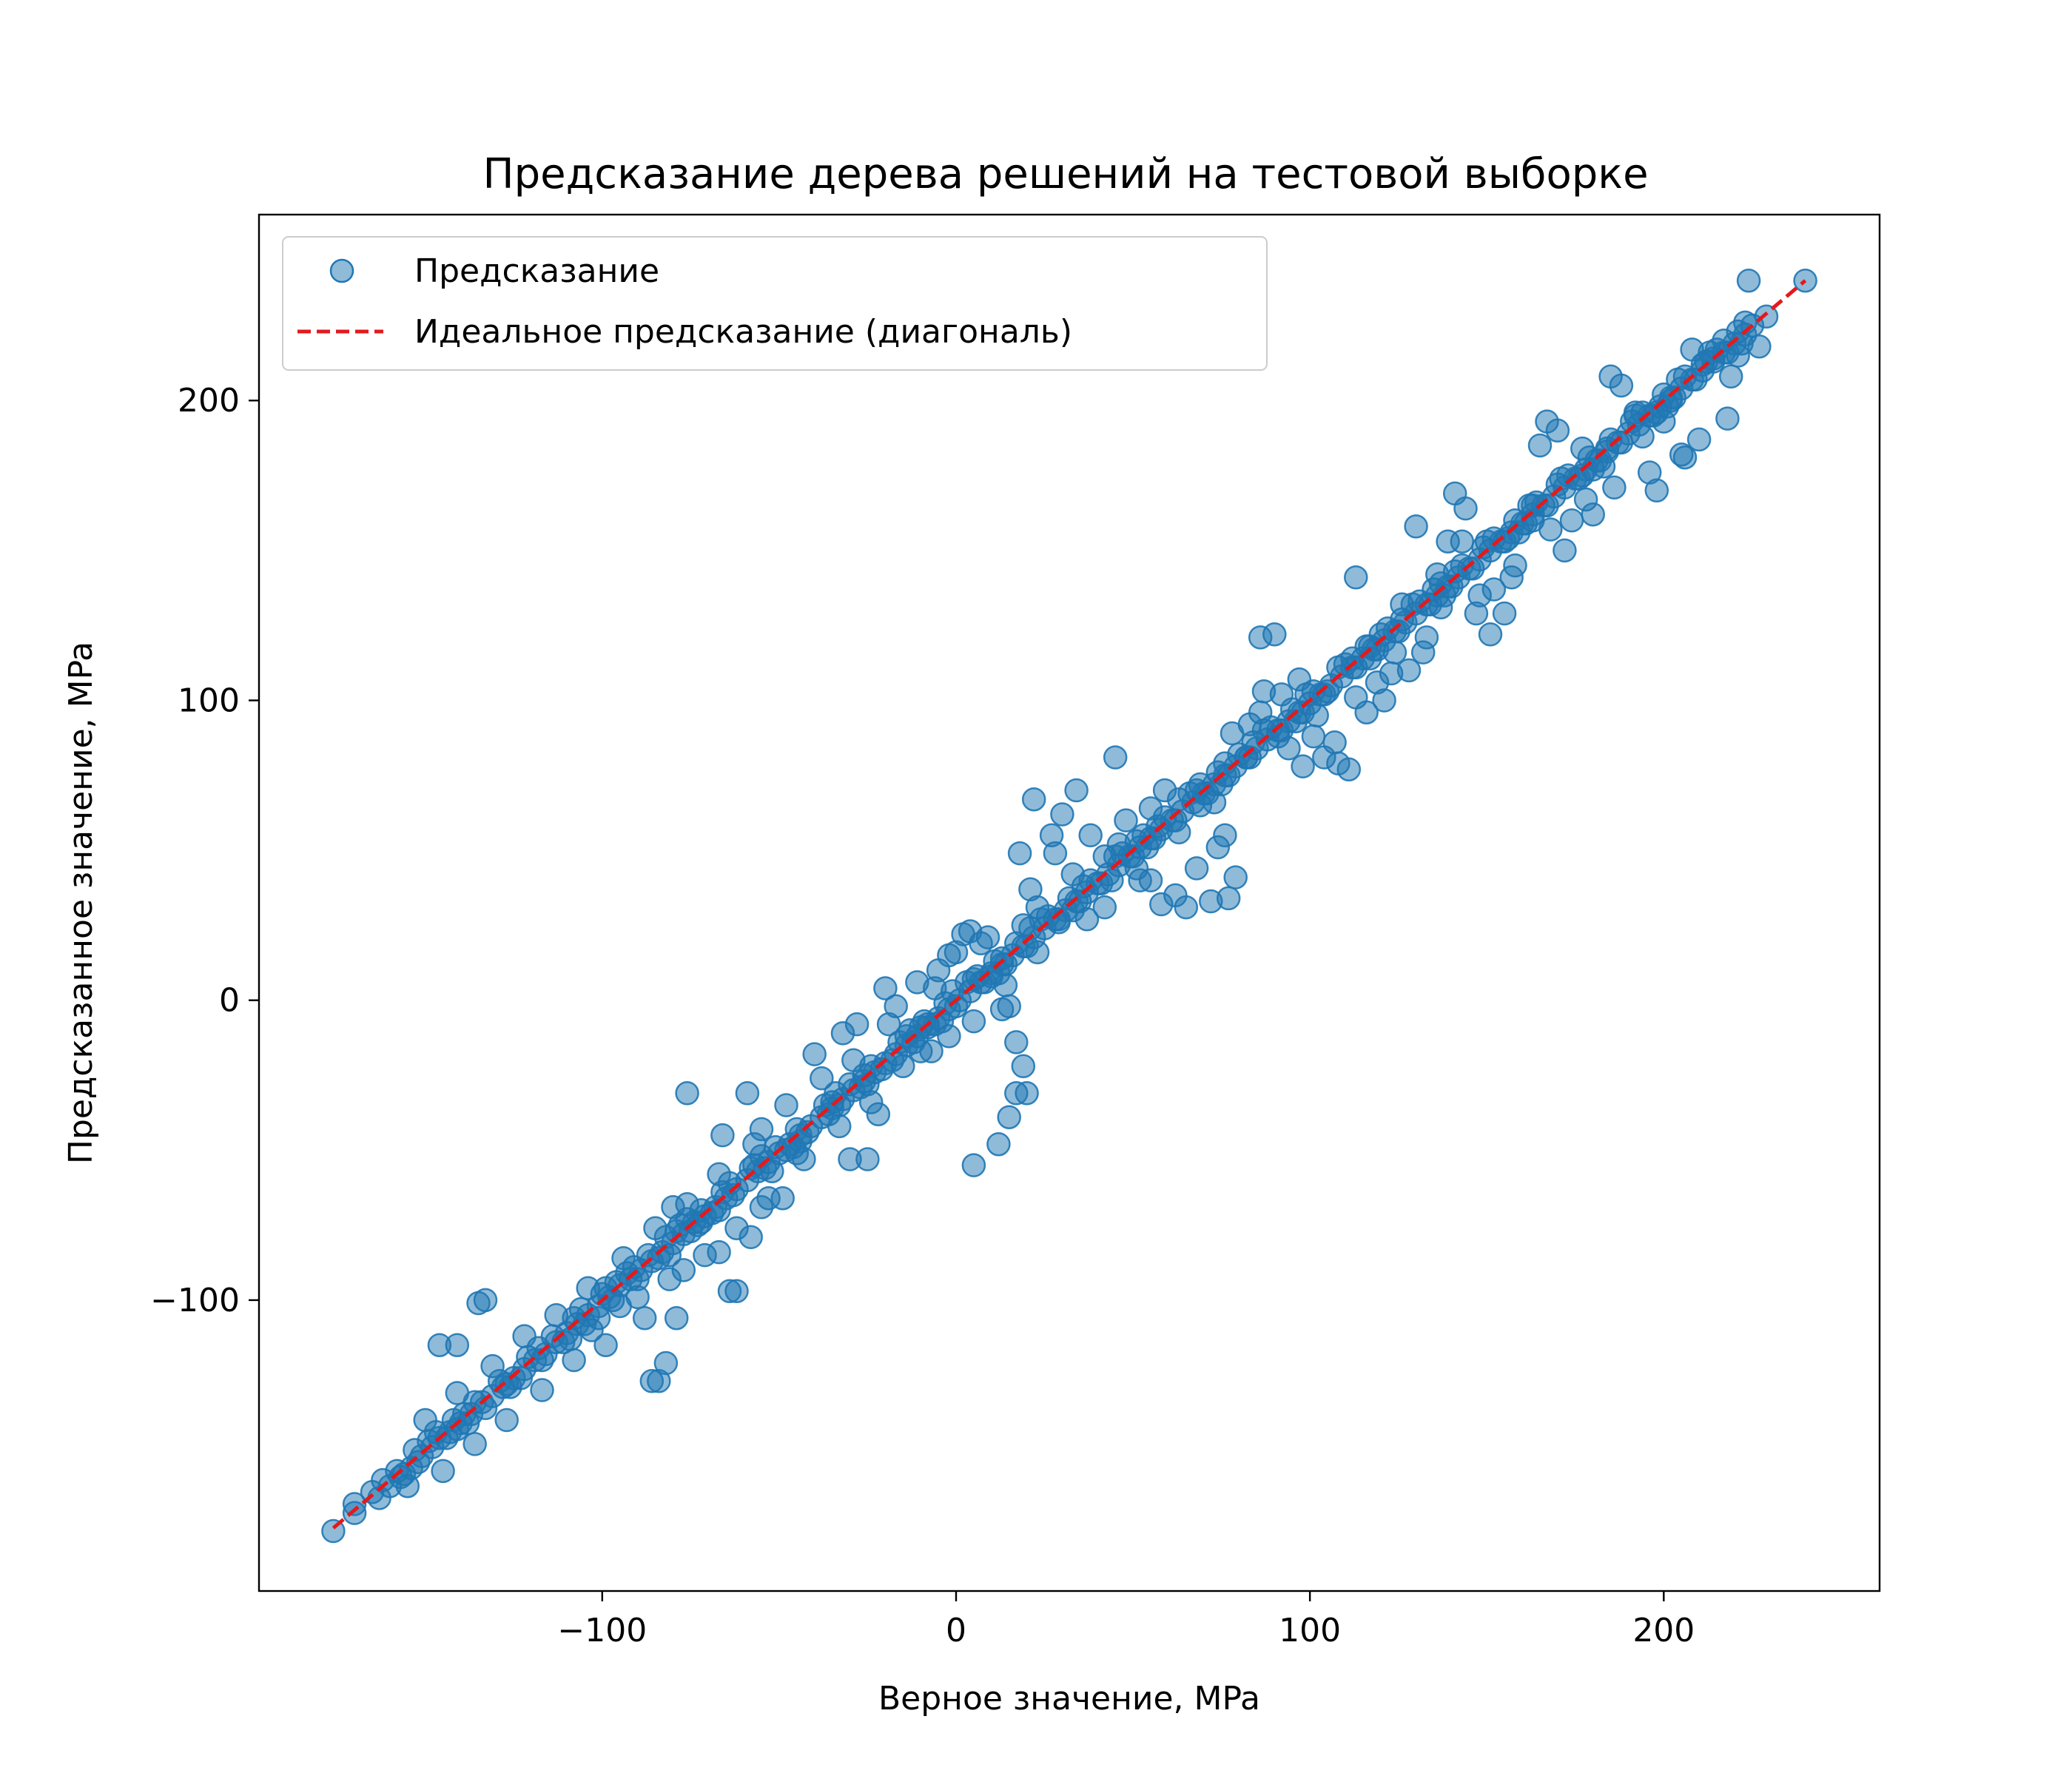 Image resolution: width=2072 pixels, height=1776 pixels. I want to click on y-tick-label: 100, so click(209, 700).